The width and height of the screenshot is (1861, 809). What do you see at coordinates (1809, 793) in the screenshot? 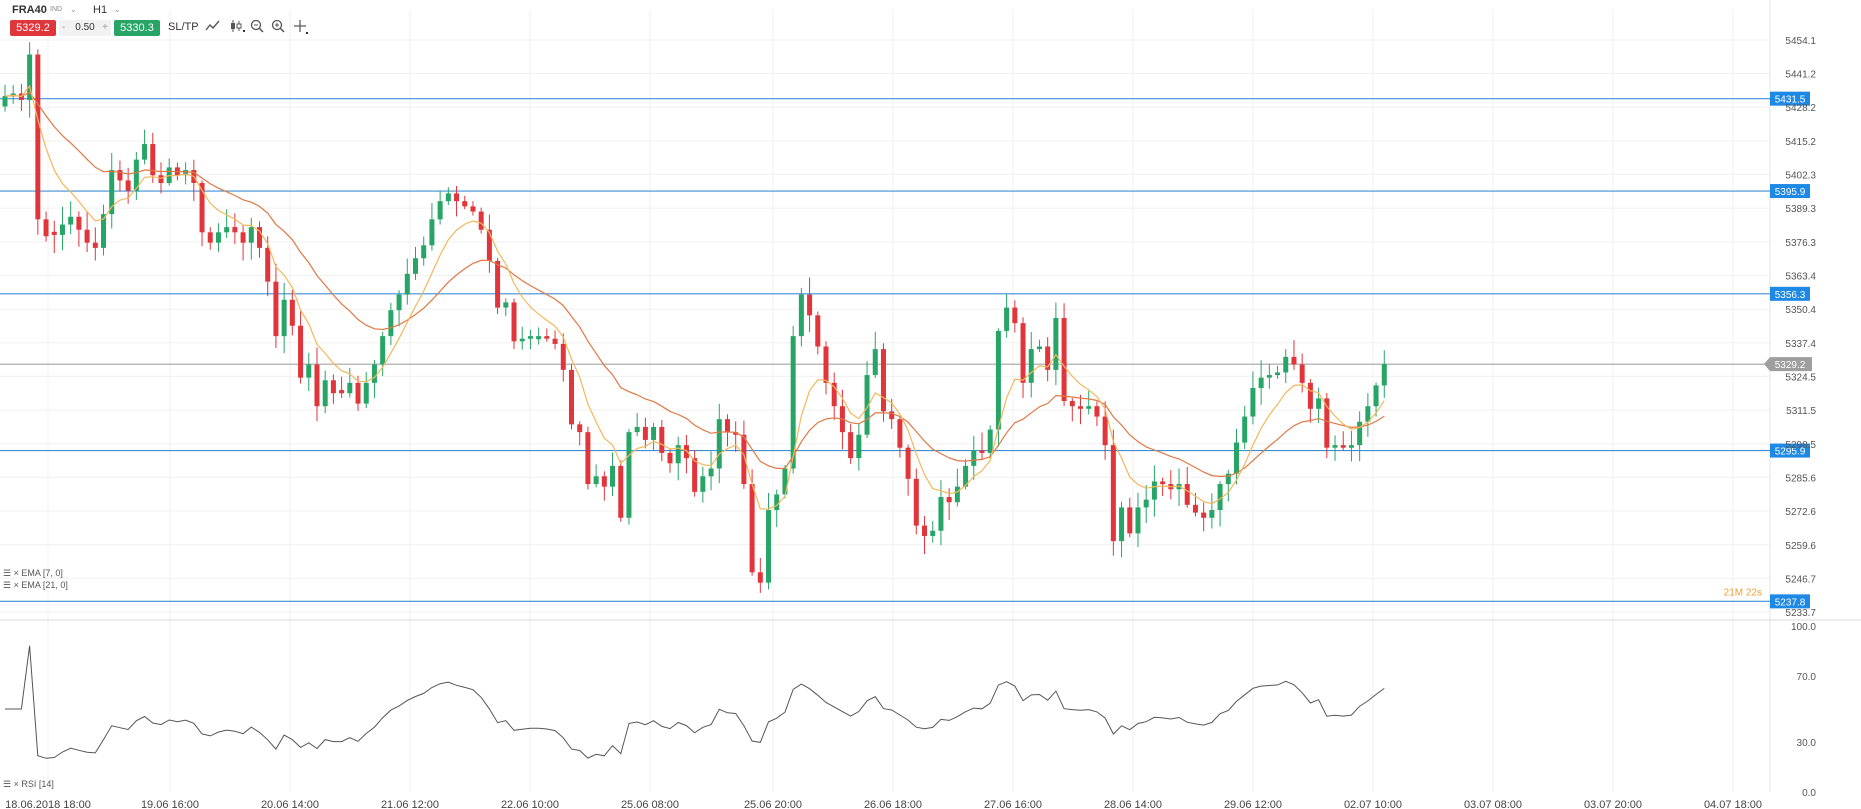
I see `rsi-tick-label: 0.0` at bounding box center [1809, 793].